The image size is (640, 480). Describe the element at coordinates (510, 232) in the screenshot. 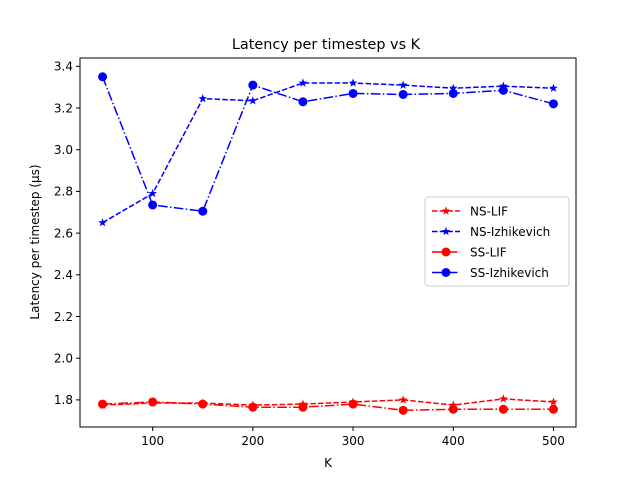

I see `legend-label: NS-Izhikevich` at that location.